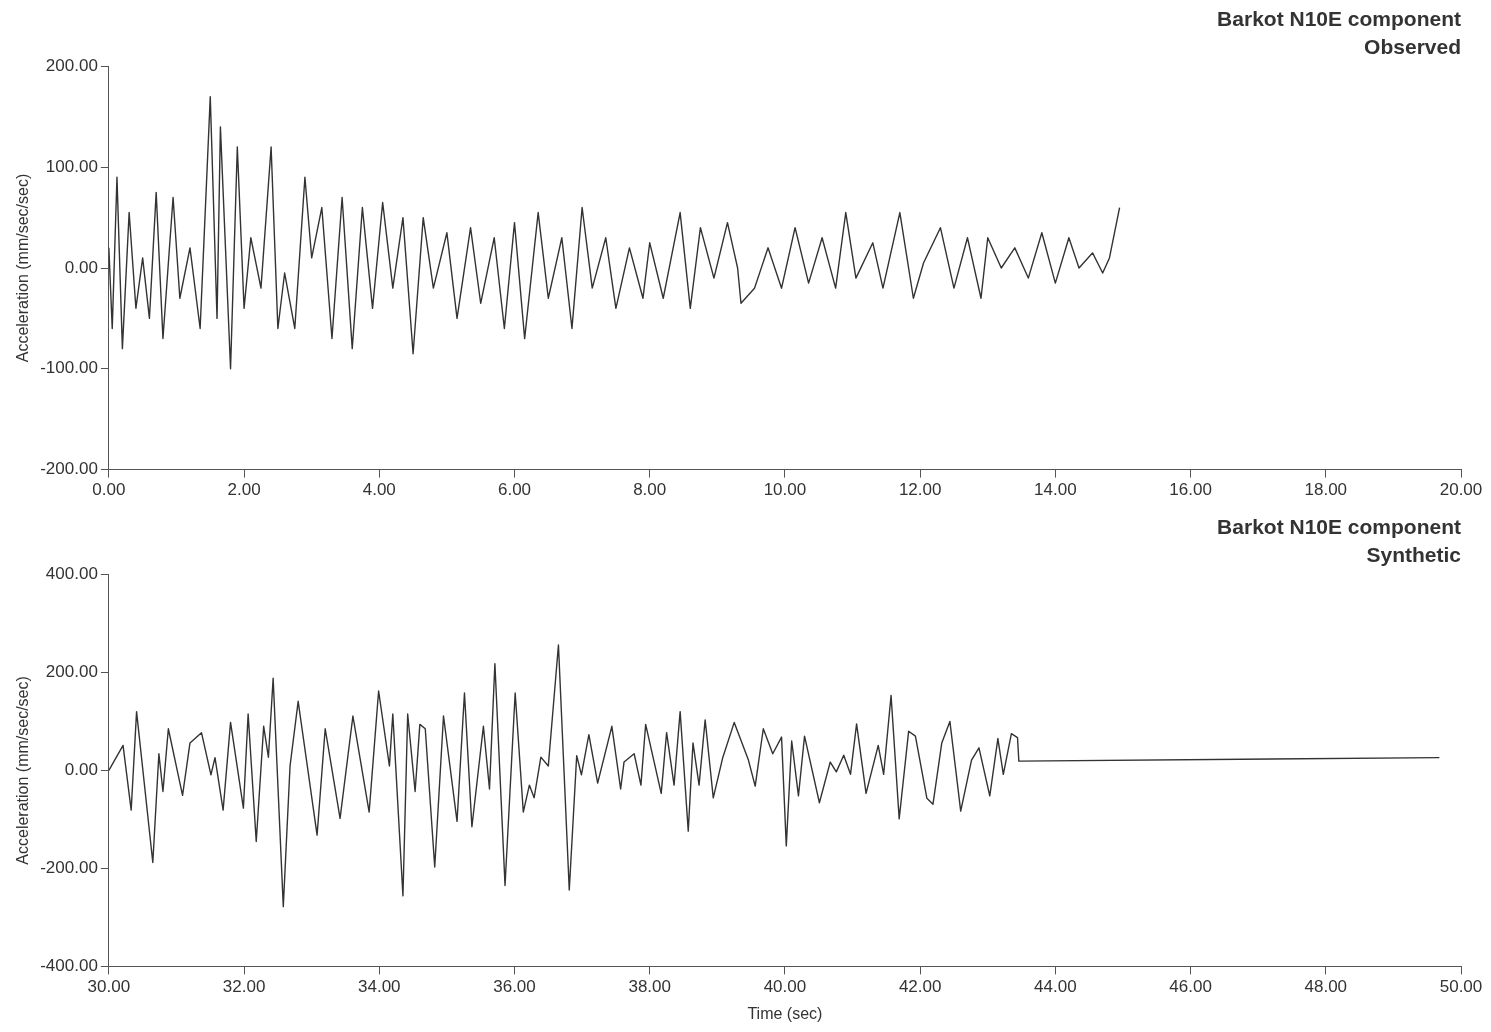 The height and width of the screenshot is (1032, 1491). I want to click on x-tick-label: 20.00, so click(1461, 490).